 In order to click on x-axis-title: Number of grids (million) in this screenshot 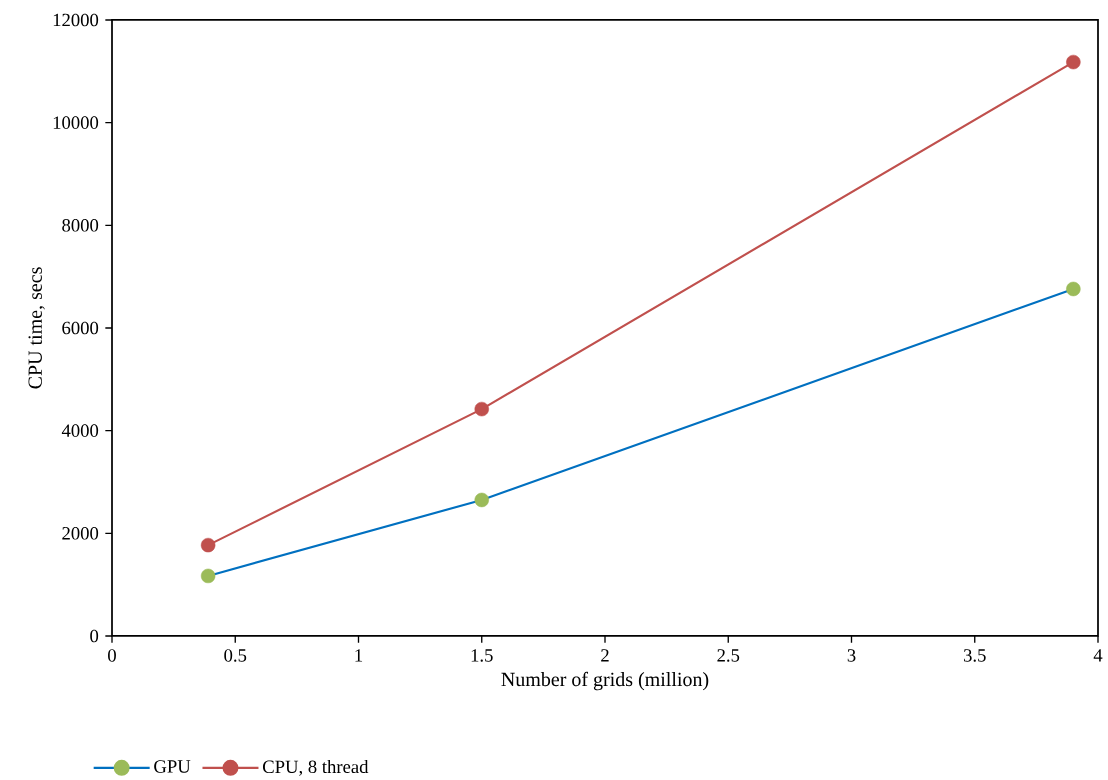, I will do `click(605, 681)`.